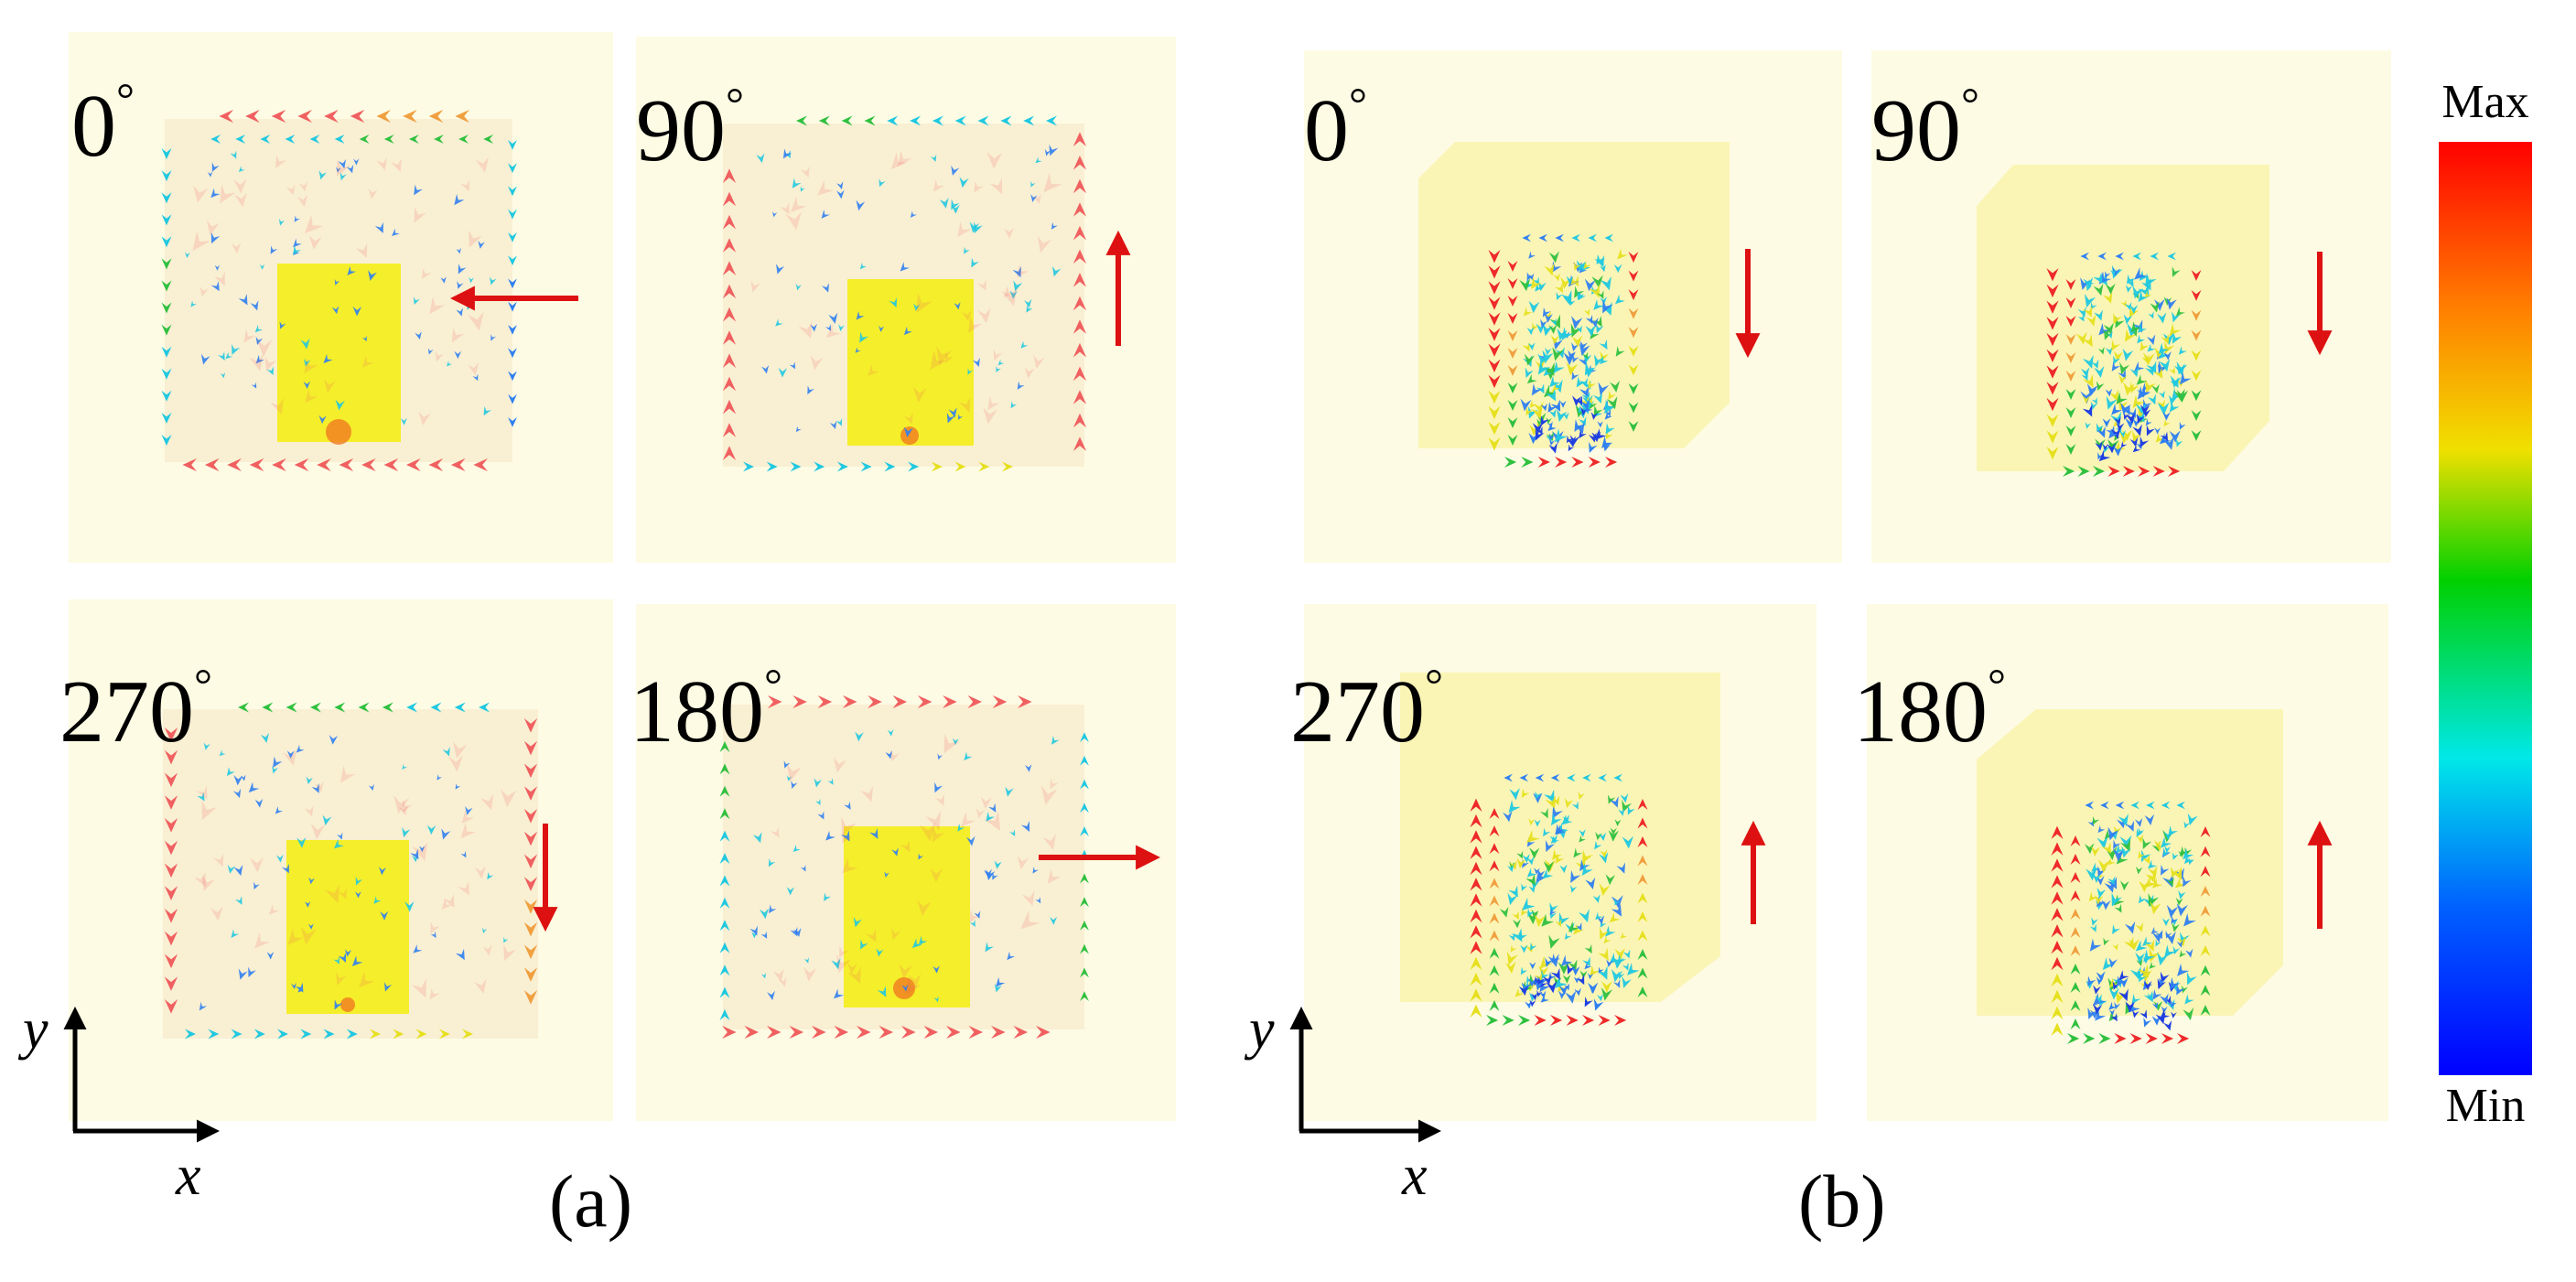  Describe the element at coordinates (2120, 862) in the screenshot. I see `subplot-b-180: 180°` at that location.